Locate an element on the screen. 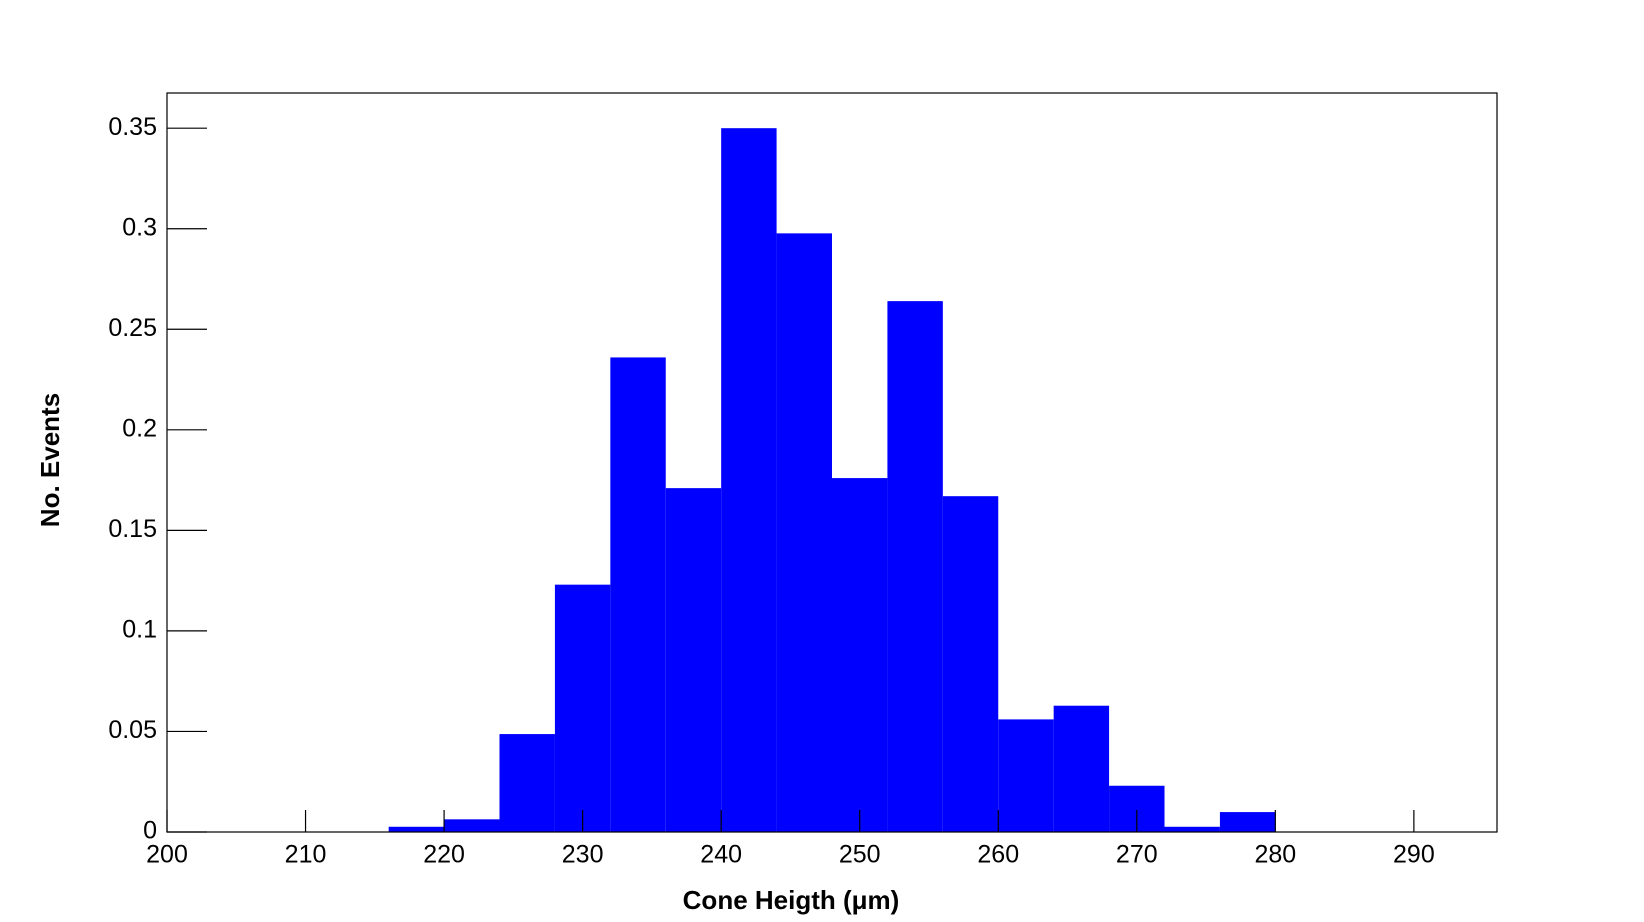 This screenshot has width=1644, height=922. x-axis-title: Cone Heigth (μm) is located at coordinates (791, 900).